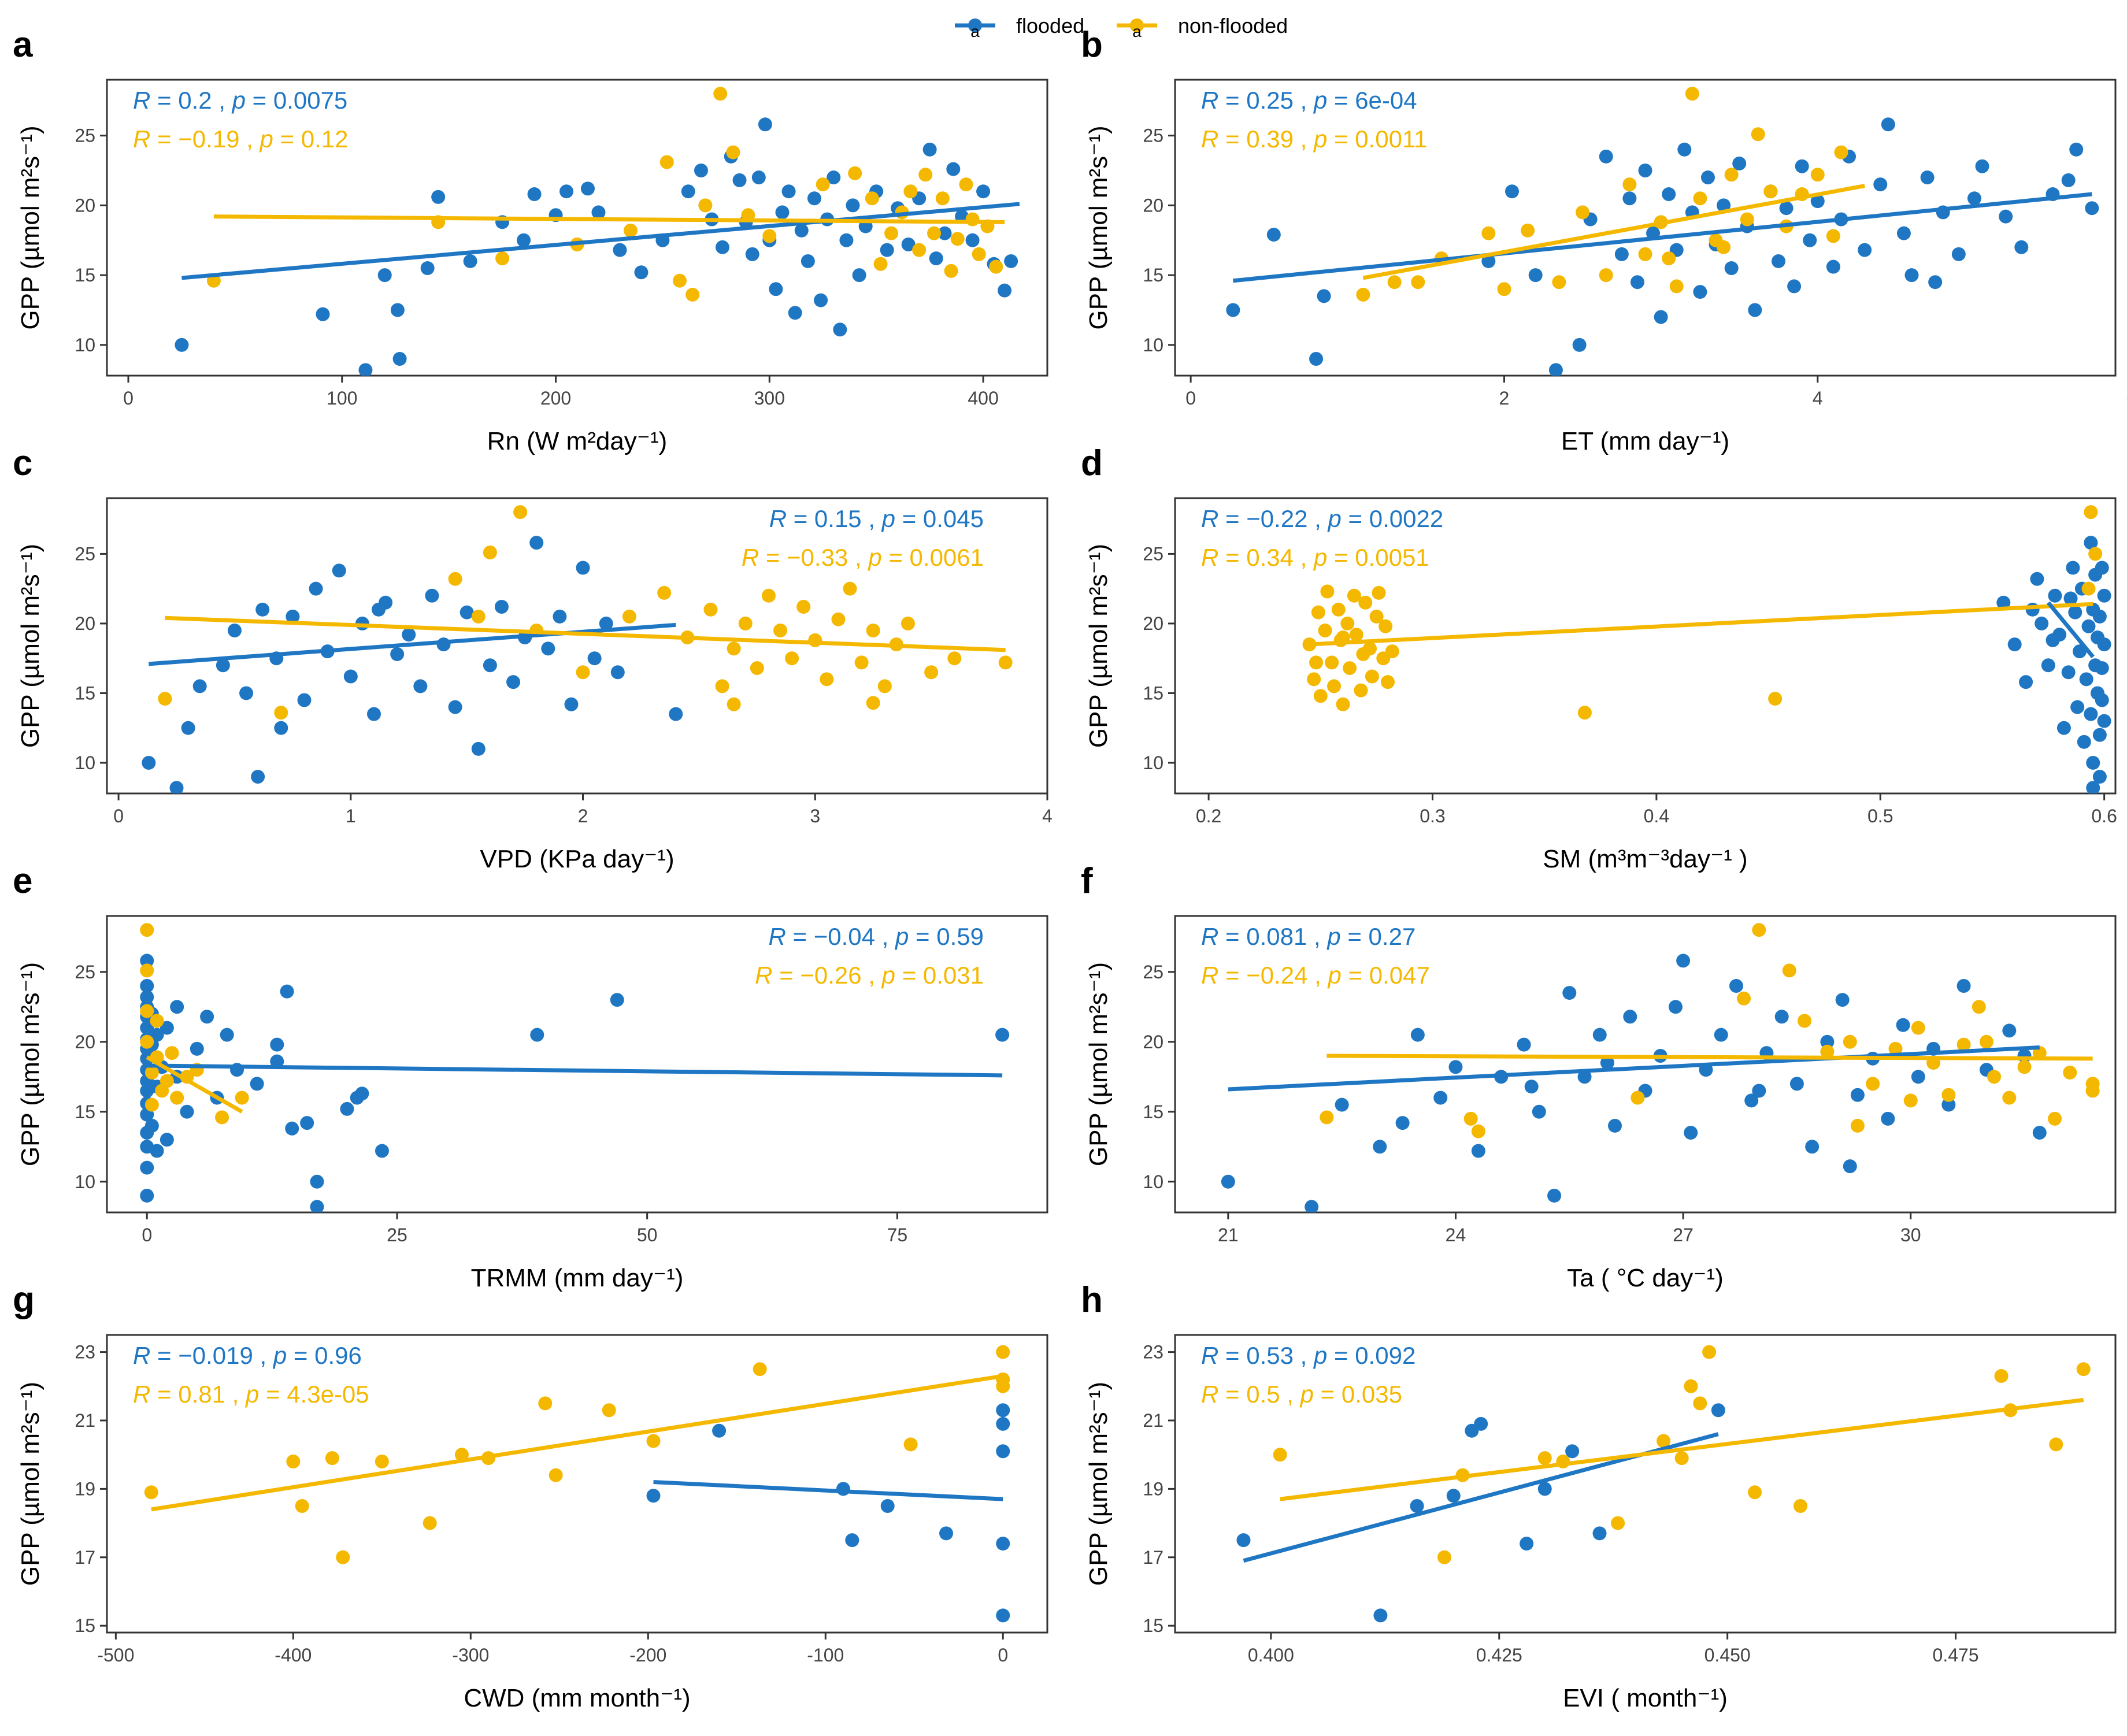  I want to click on x-tick-label: 4, so click(1047, 816).